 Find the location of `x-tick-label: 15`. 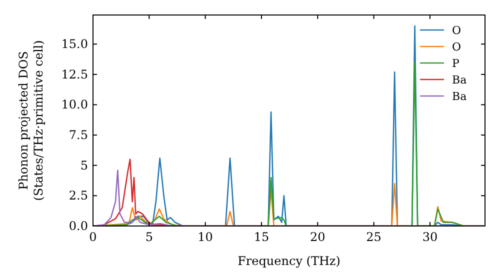

x-tick-label: 15 is located at coordinates (262, 237).